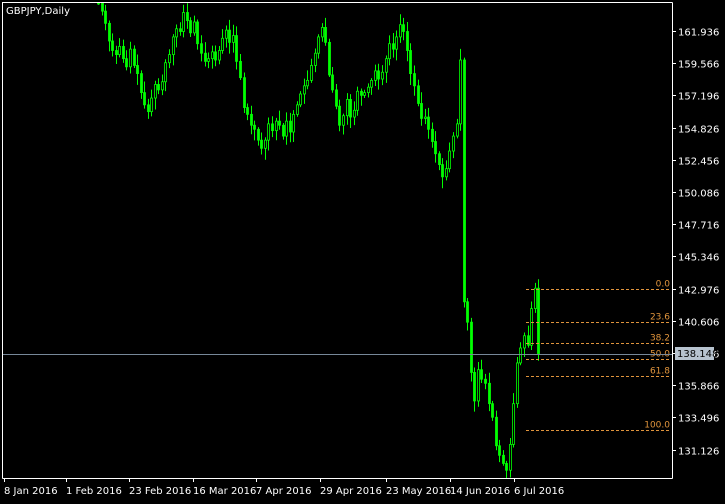  I want to click on fib-level-label: 38.2, so click(660, 339).